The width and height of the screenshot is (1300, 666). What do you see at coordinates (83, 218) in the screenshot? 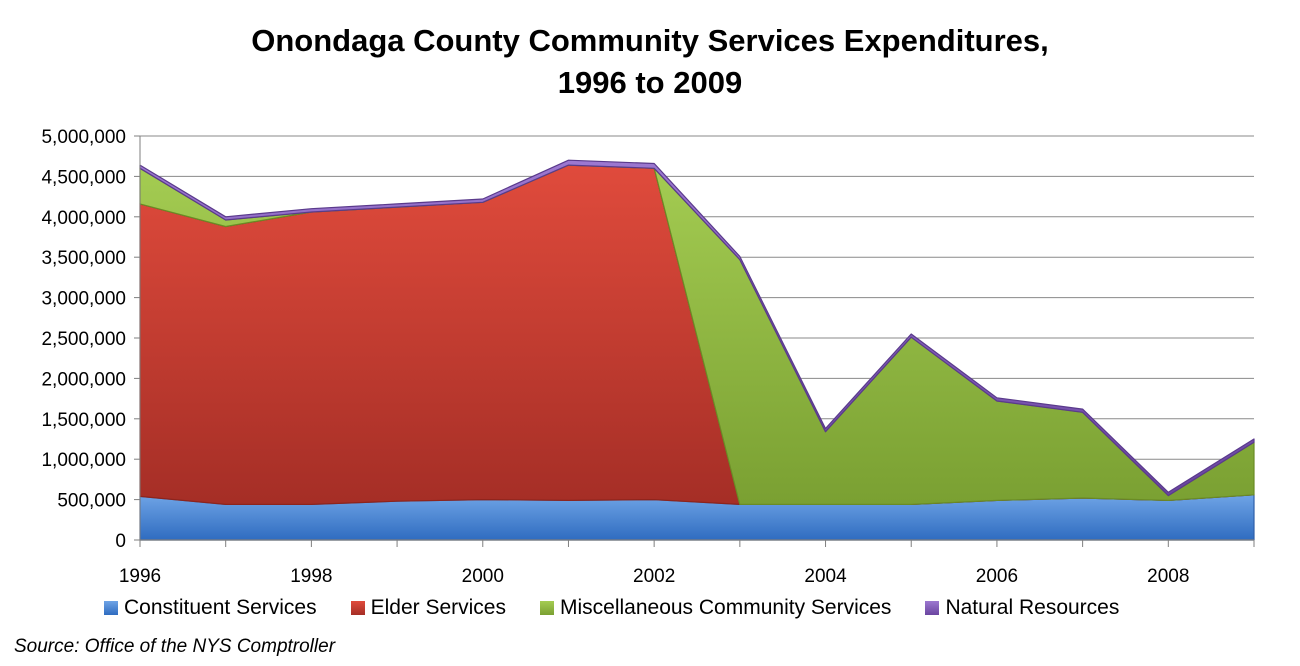
I see `y-tick-label: 4,000,000` at bounding box center [83, 218].